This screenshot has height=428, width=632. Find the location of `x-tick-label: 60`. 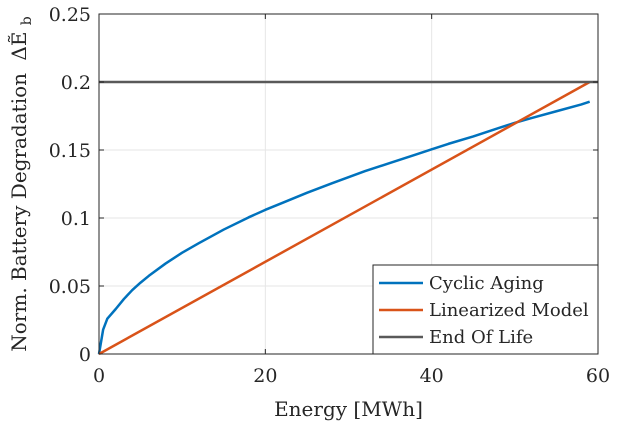

x-tick-label: 60 is located at coordinates (598, 376).